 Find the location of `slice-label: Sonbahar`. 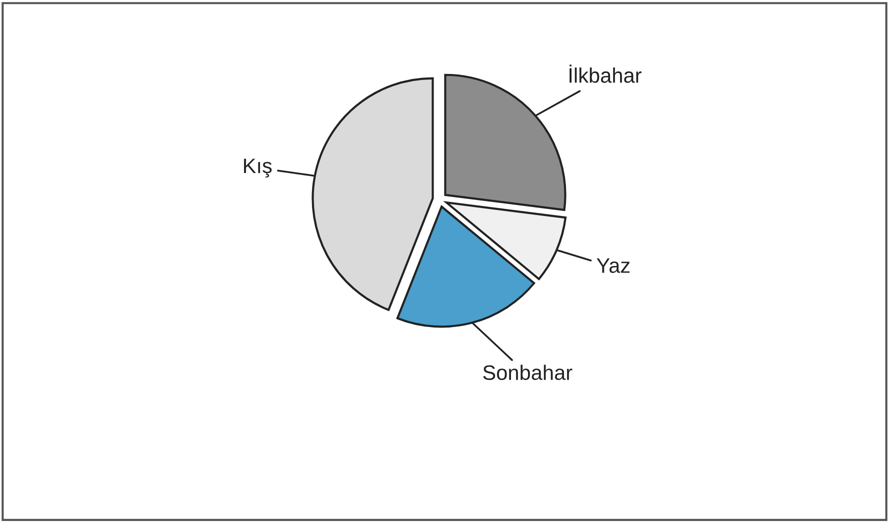

slice-label: Sonbahar is located at coordinates (527, 372).